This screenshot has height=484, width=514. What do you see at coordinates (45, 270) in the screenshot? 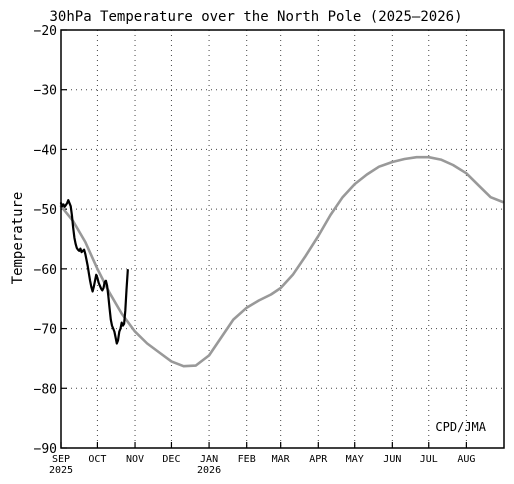
I see `y-tick-label: −60` at bounding box center [45, 270].